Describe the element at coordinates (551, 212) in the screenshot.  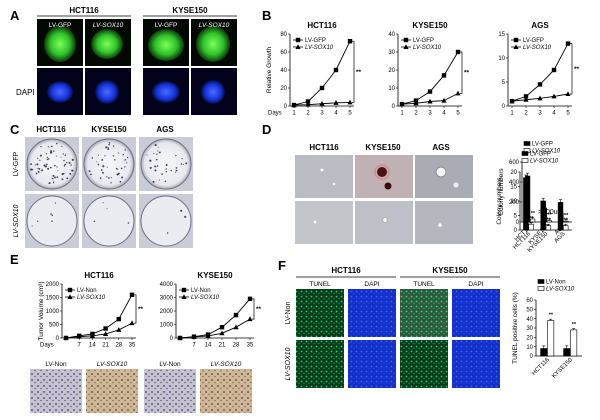
I see `d-note: >100uM` at that location.